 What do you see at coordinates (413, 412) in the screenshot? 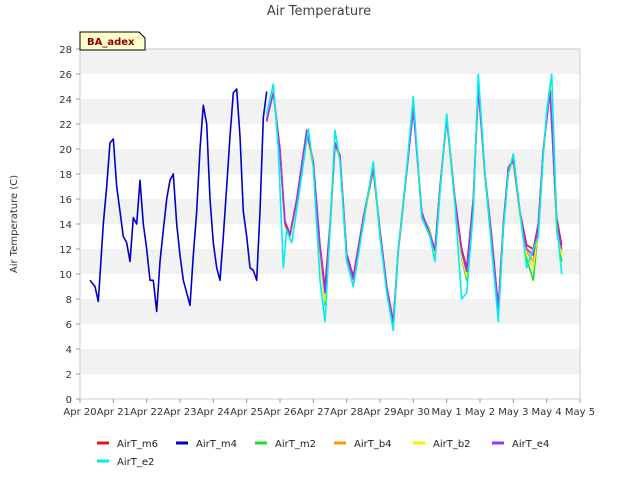
I see `x-tick-label: Apr 30` at bounding box center [413, 412].